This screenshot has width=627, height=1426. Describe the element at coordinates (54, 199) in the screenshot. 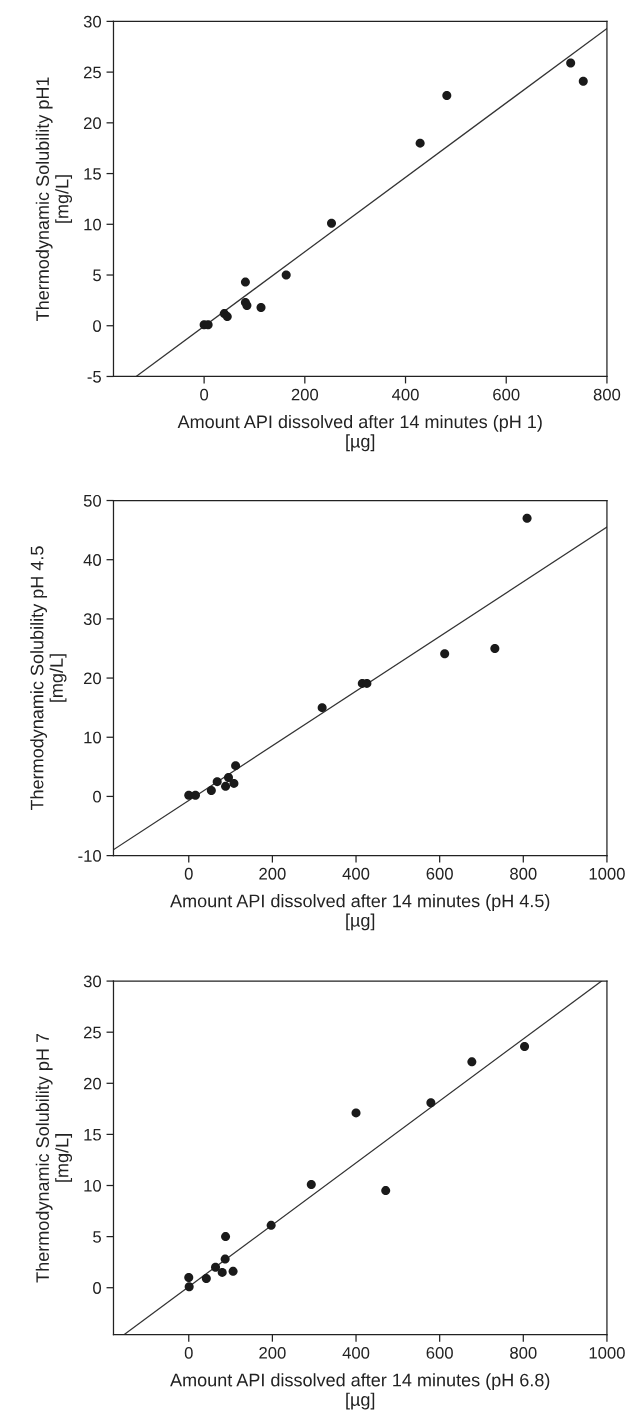

I see `y-axis-title: Thermodynamic Solubility pH1 [mg/L]` at that location.